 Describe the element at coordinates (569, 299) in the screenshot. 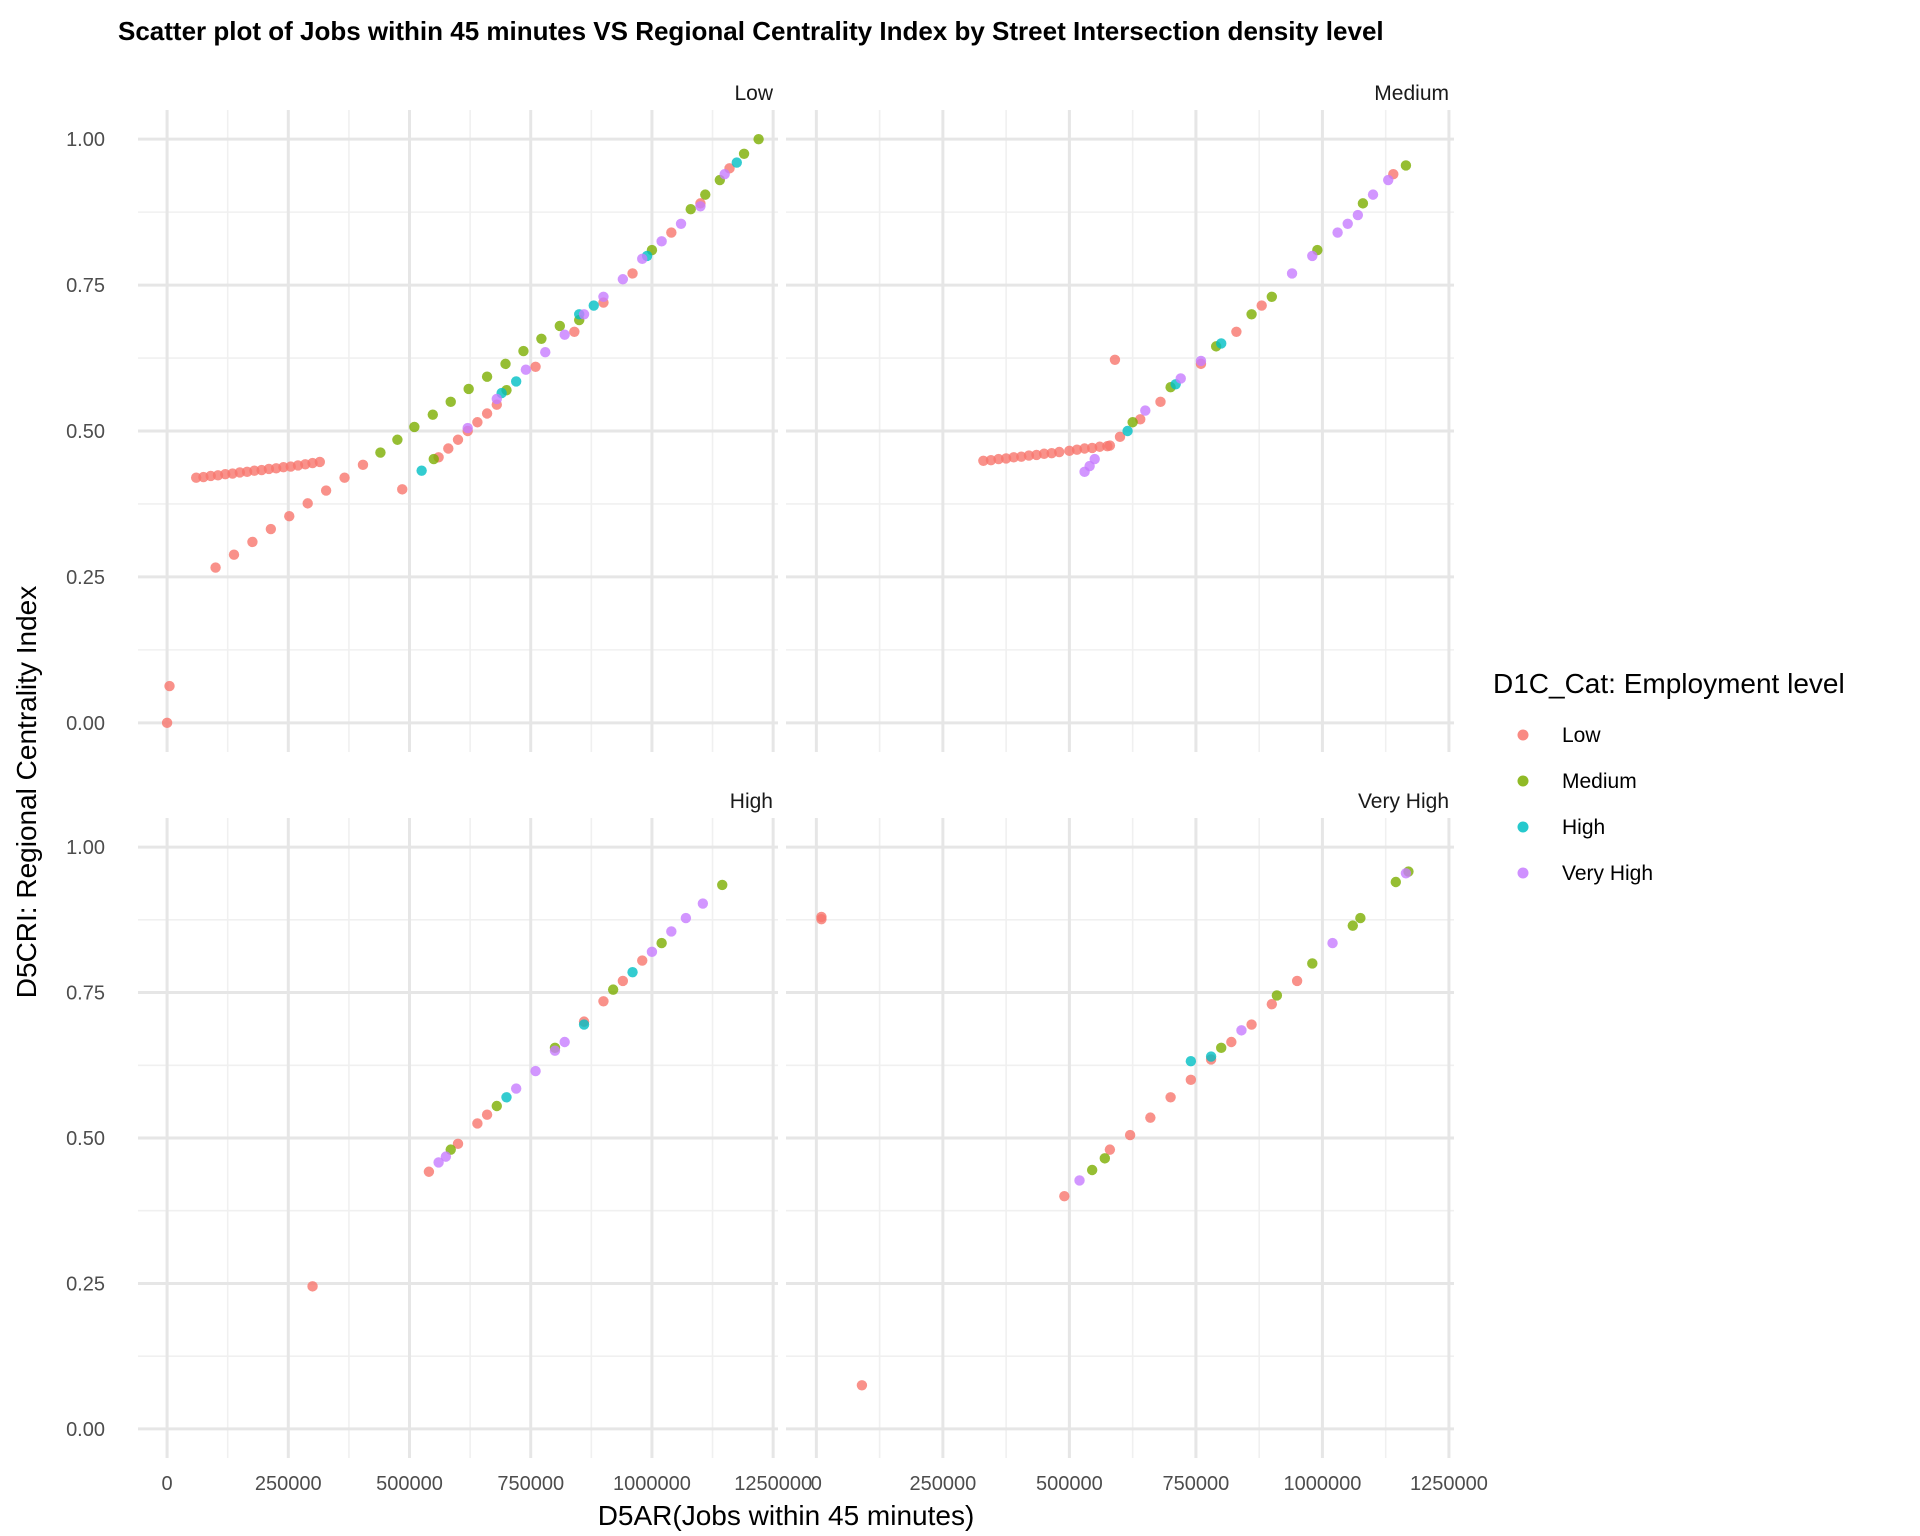

I see `series-medium` at that location.